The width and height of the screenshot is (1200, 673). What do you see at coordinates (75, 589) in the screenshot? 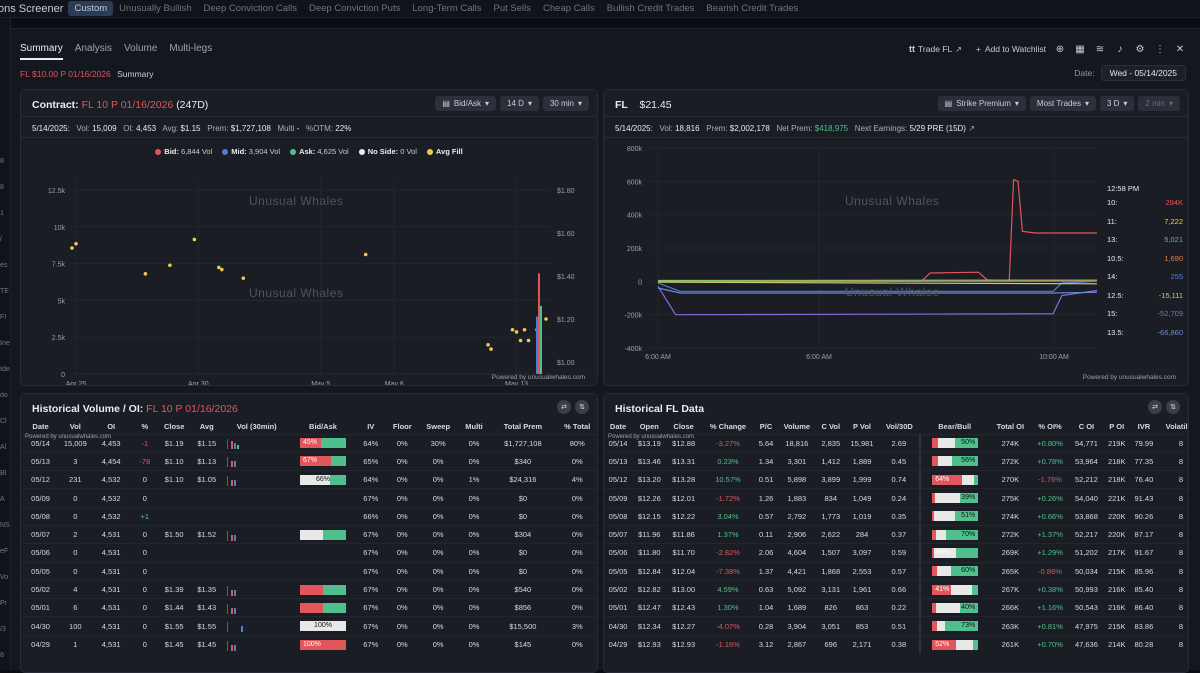
I see `table-cell: 4` at bounding box center [75, 589].